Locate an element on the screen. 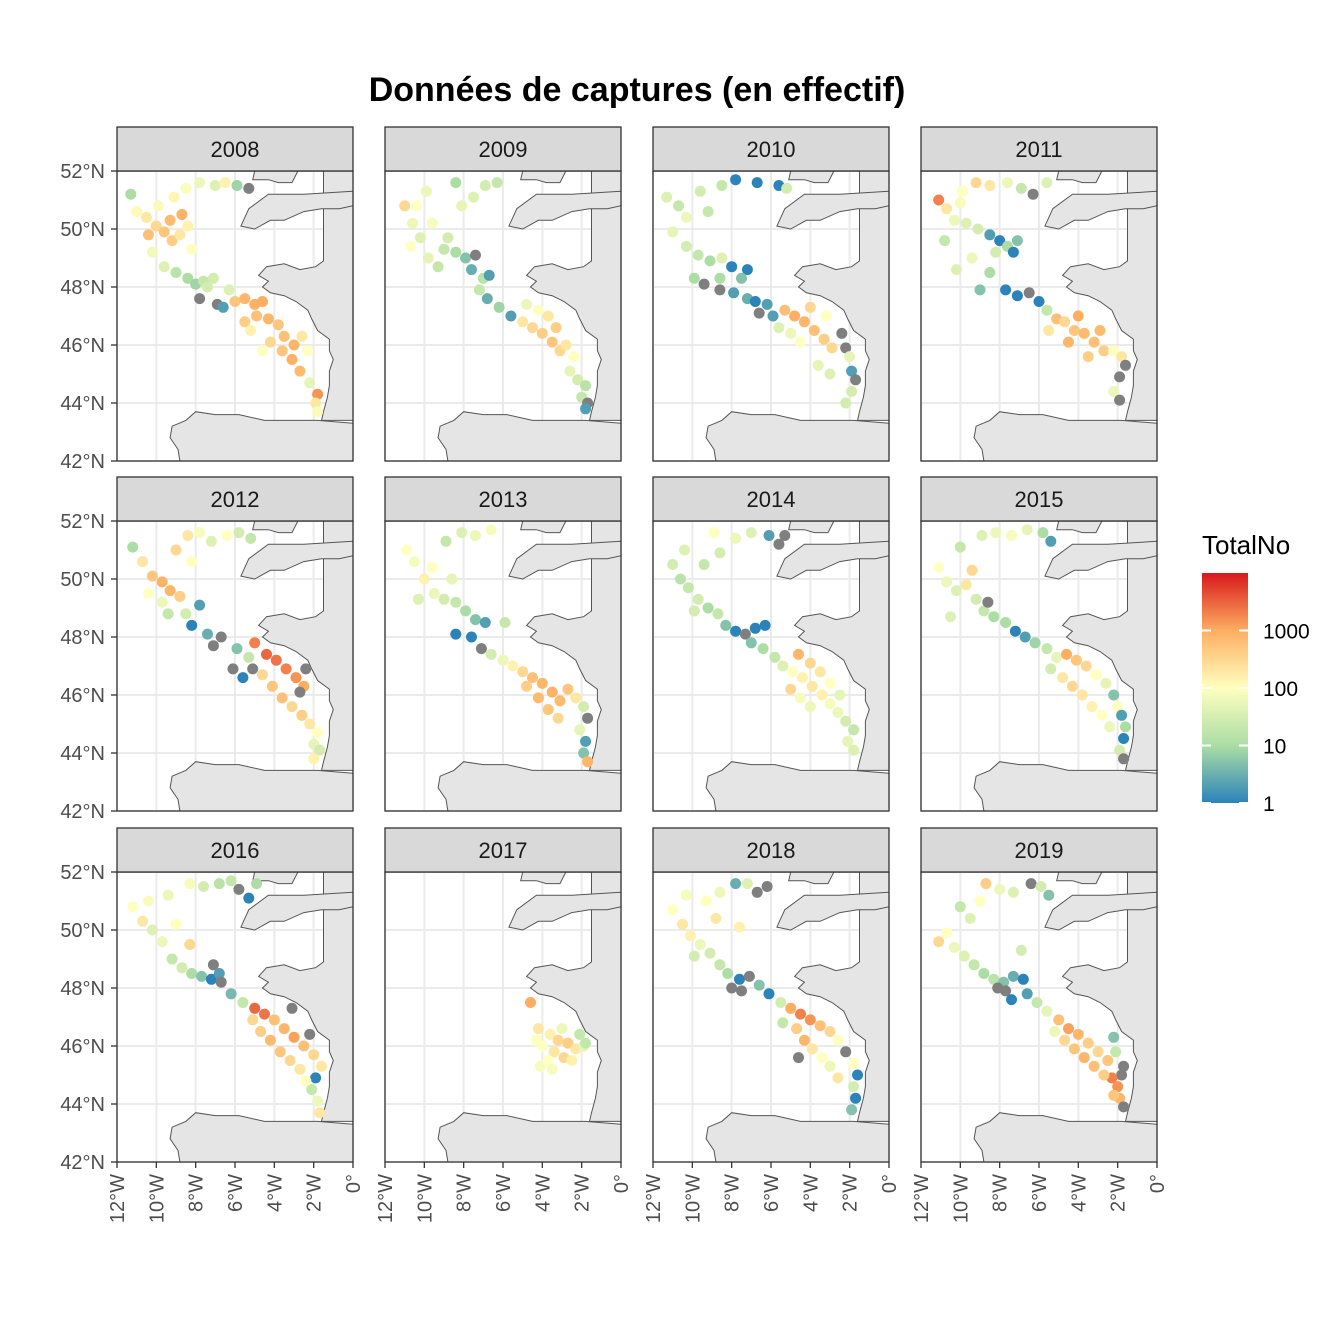 The image size is (1344, 1344). x-tick-label: 10°W is located at coordinates (157, 1198).